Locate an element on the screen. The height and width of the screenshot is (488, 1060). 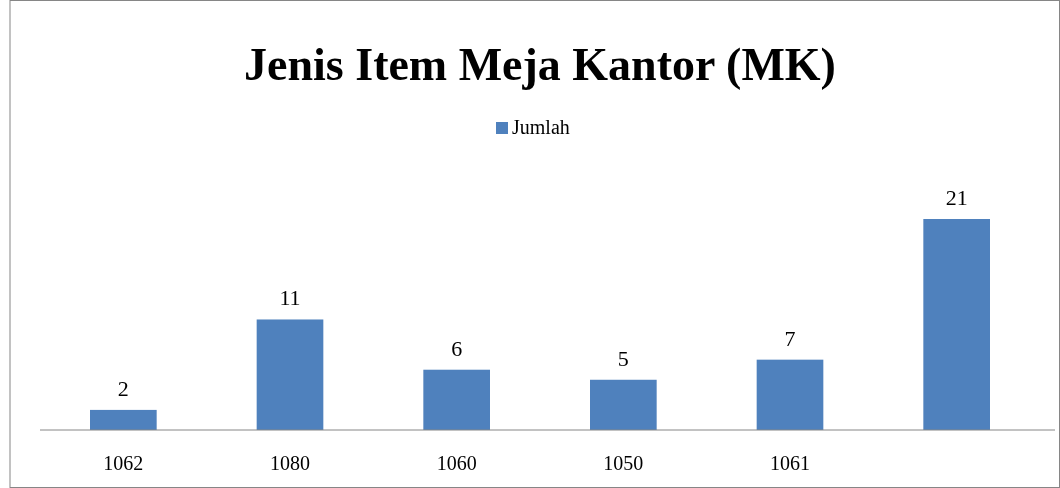
x-tick-label: 1061 is located at coordinates (790, 463).